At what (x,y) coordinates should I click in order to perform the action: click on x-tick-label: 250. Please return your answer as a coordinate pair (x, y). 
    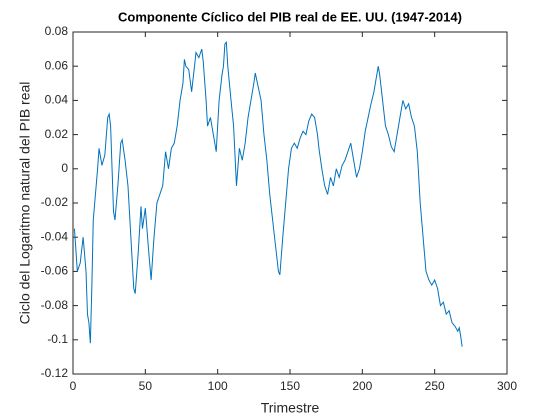
    Looking at the image, I should click on (435, 386).